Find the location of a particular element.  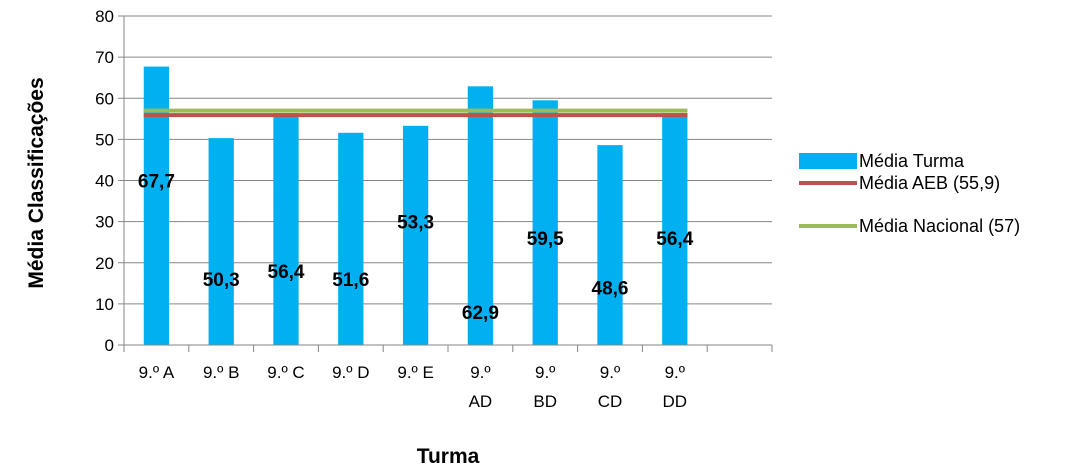

reference-lines is located at coordinates (415, 113).